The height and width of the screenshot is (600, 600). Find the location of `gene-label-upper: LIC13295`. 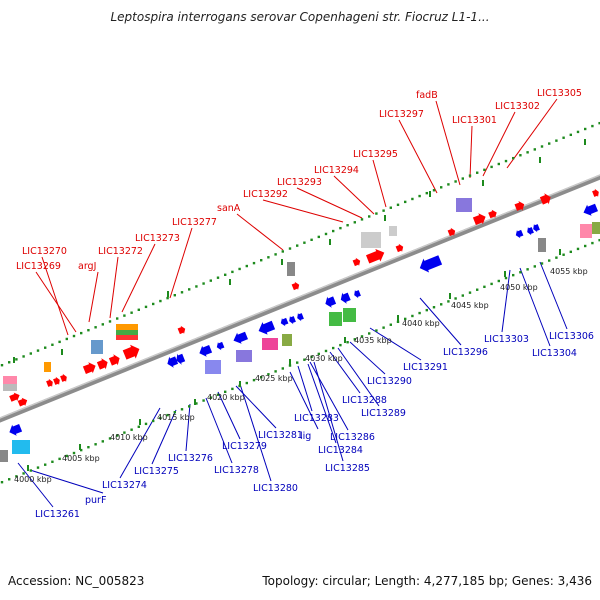

gene-label-upper: LIC13295 is located at coordinates (375, 154).